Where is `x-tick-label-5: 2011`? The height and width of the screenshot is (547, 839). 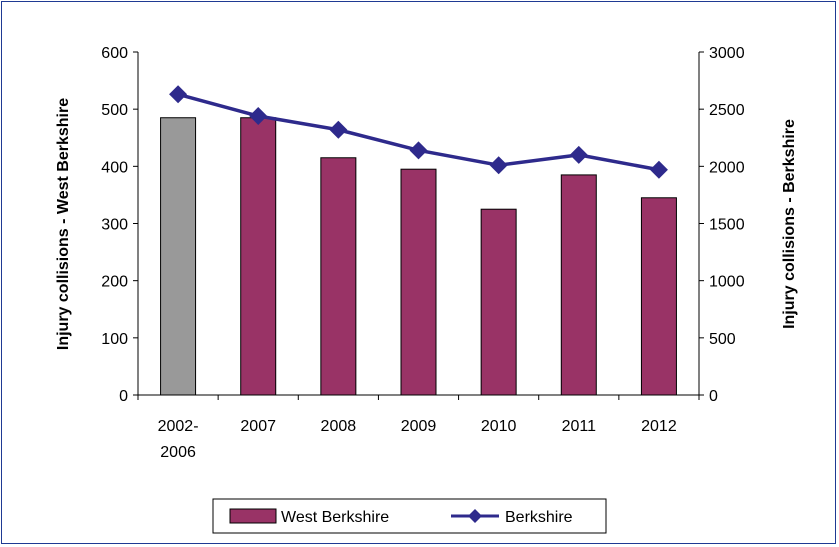 x-tick-label-5: 2011 is located at coordinates (579, 426).